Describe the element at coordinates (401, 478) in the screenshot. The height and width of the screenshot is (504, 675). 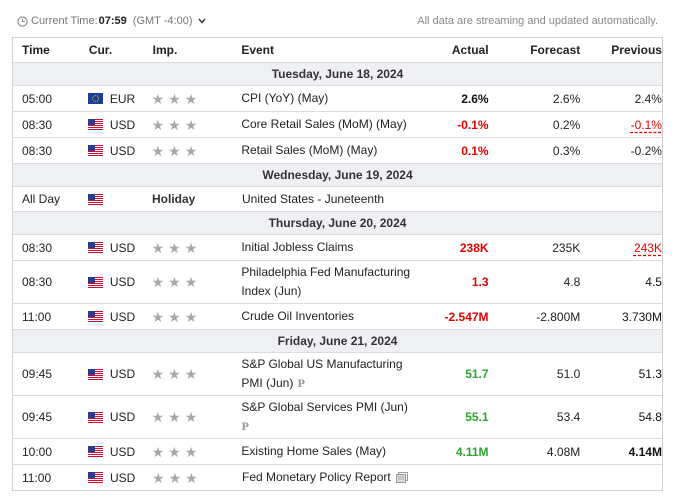
I see `report-document-icon` at that location.